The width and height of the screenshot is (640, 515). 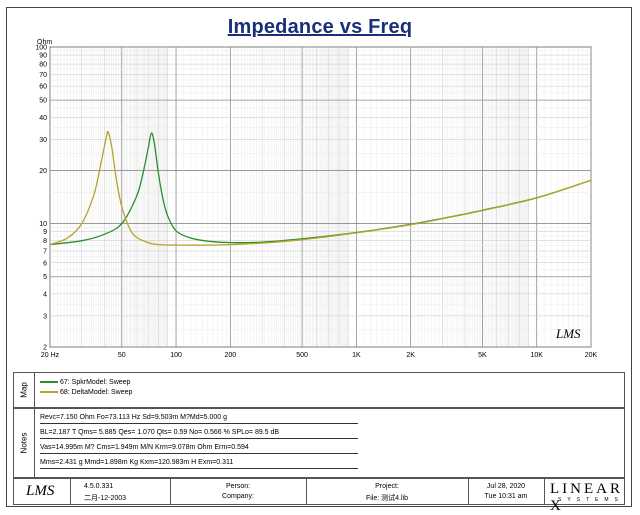 I want to click on y-tick-label: 90, so click(x=43, y=56).